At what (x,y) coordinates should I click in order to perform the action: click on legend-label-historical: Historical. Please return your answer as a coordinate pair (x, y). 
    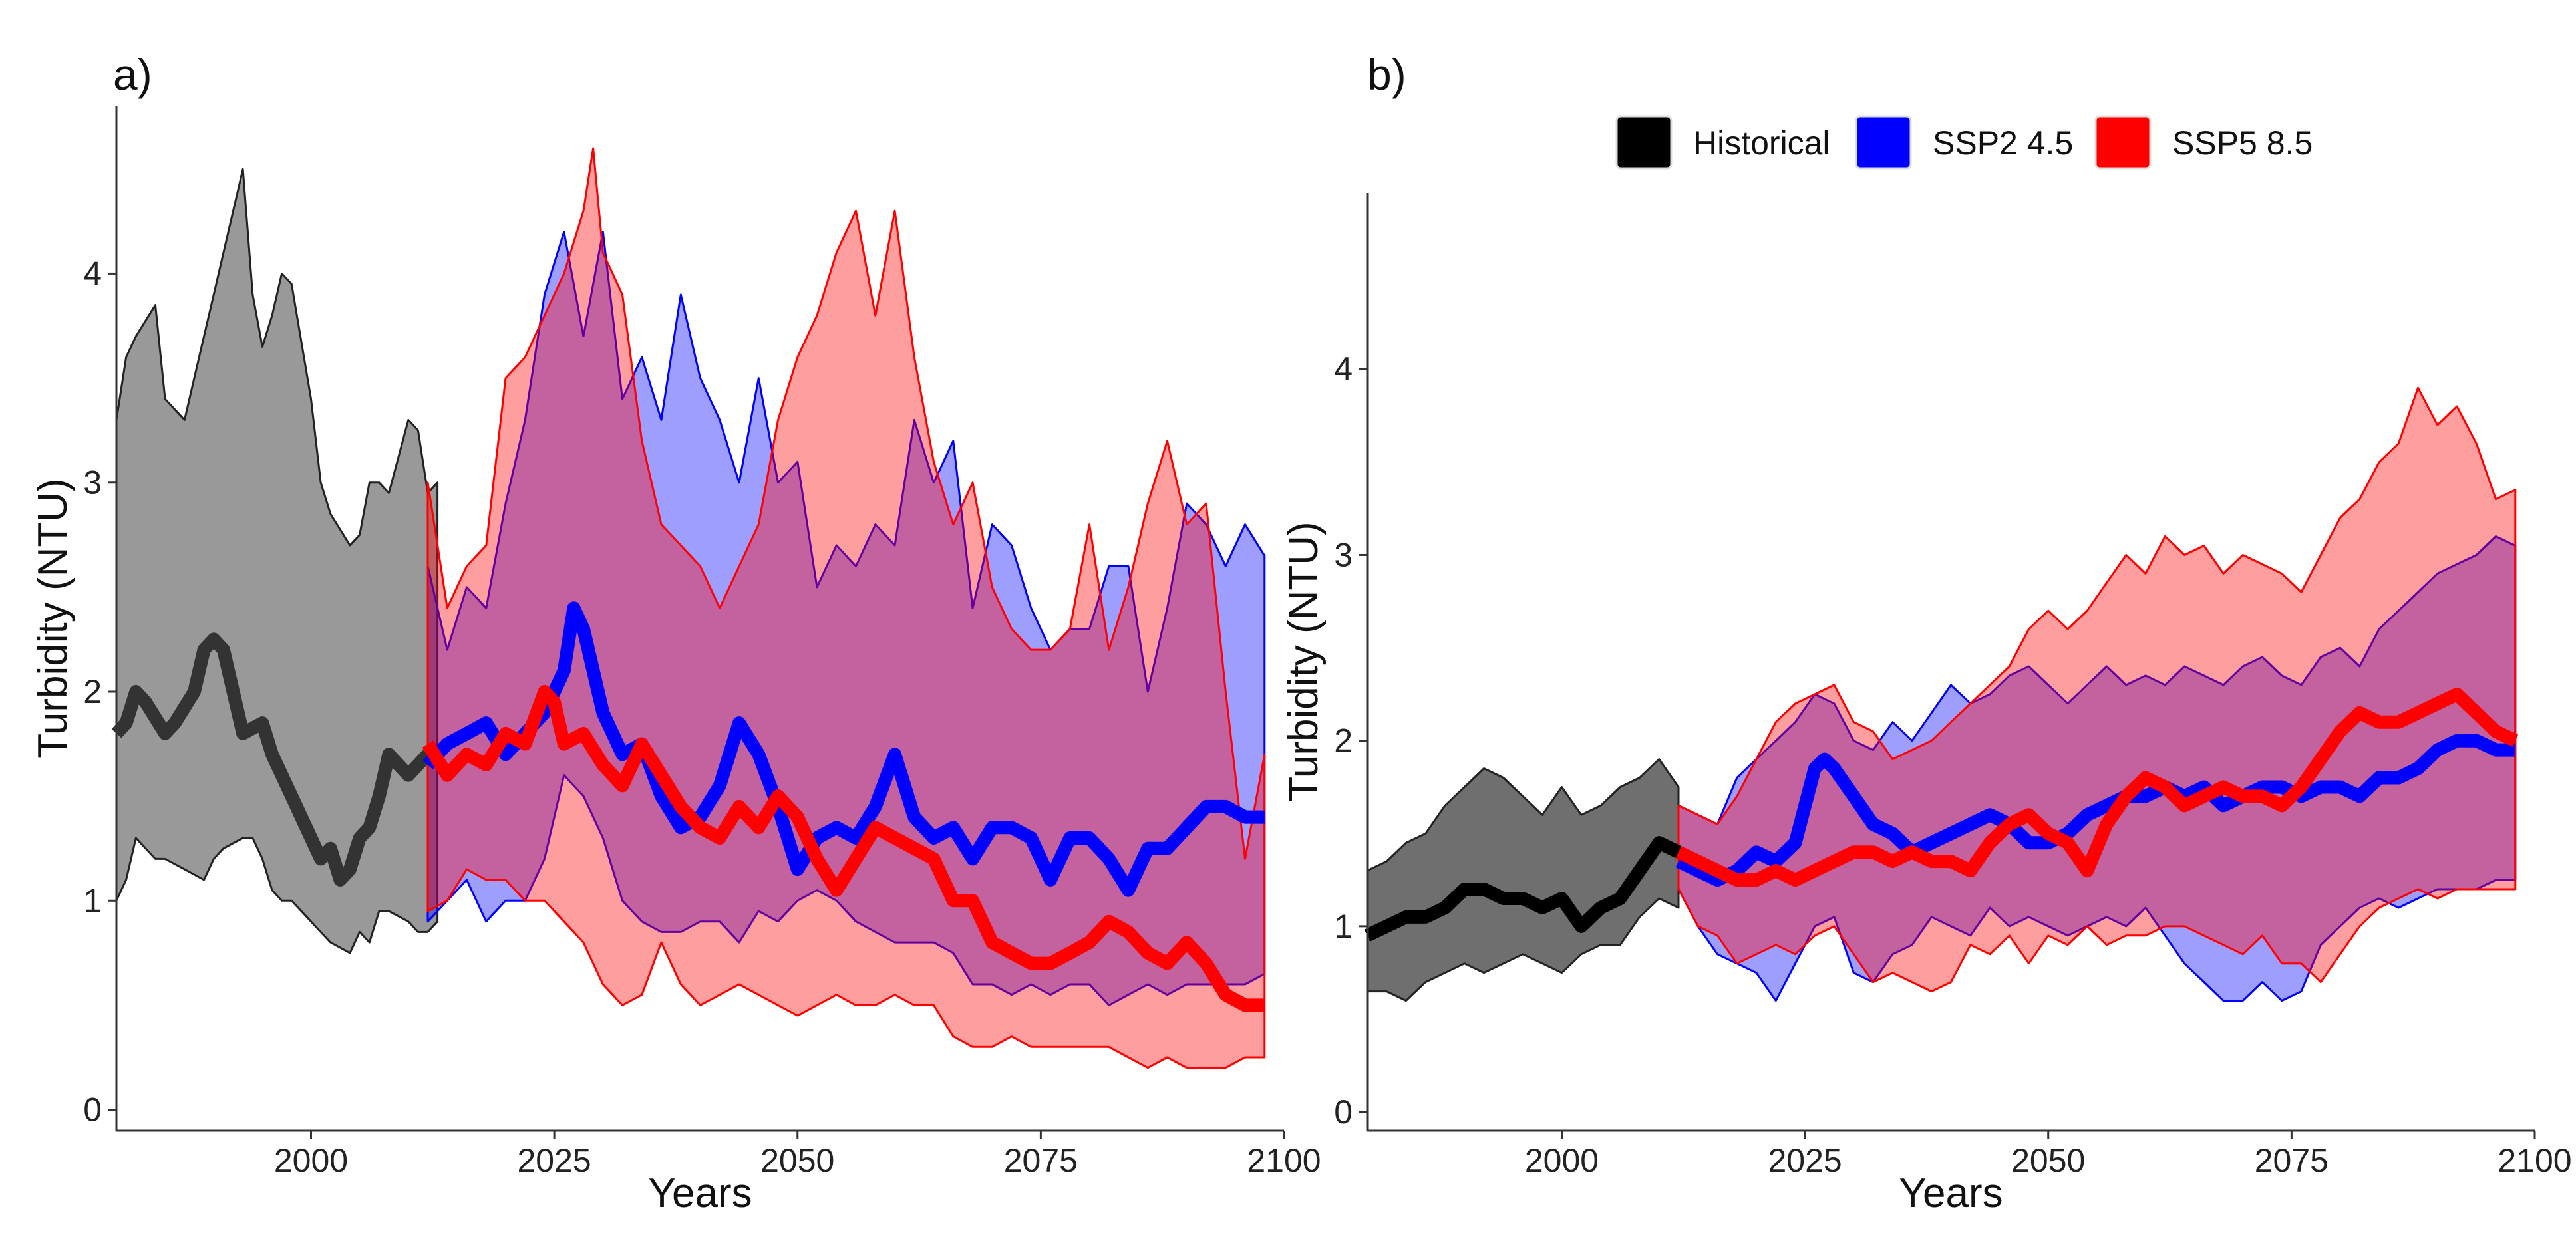
    Looking at the image, I should click on (1761, 143).